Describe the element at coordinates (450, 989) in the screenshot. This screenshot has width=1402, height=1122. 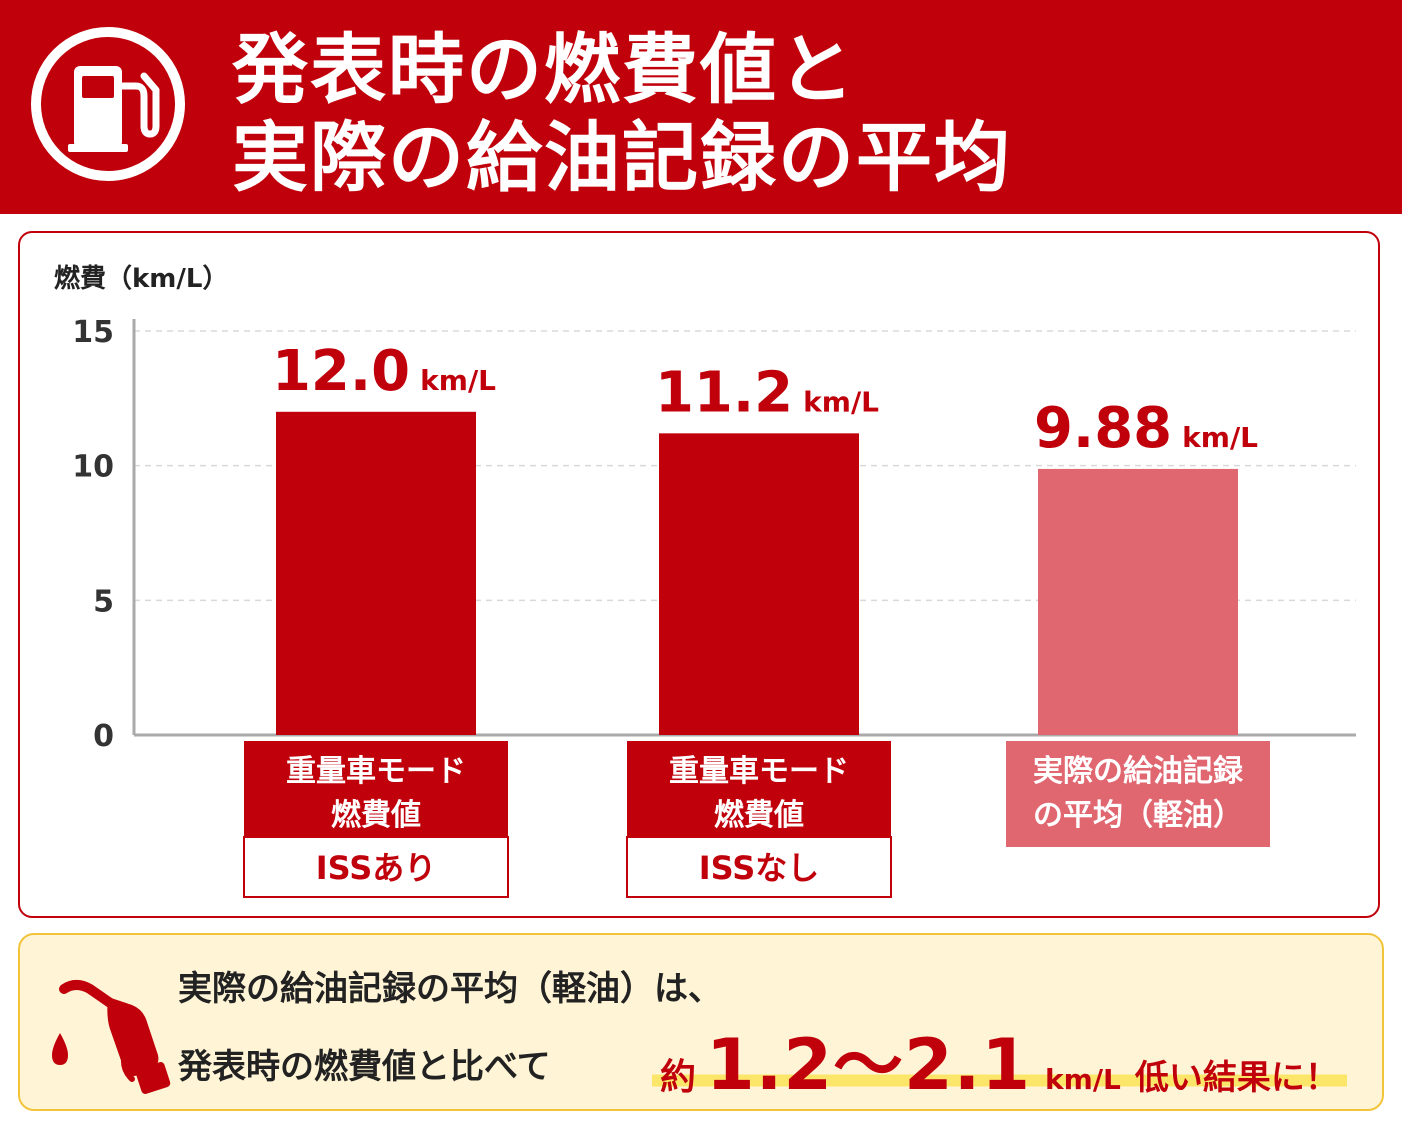
I see `callout-line-1: 実際の給油記録の平均（軽油）は、` at that location.